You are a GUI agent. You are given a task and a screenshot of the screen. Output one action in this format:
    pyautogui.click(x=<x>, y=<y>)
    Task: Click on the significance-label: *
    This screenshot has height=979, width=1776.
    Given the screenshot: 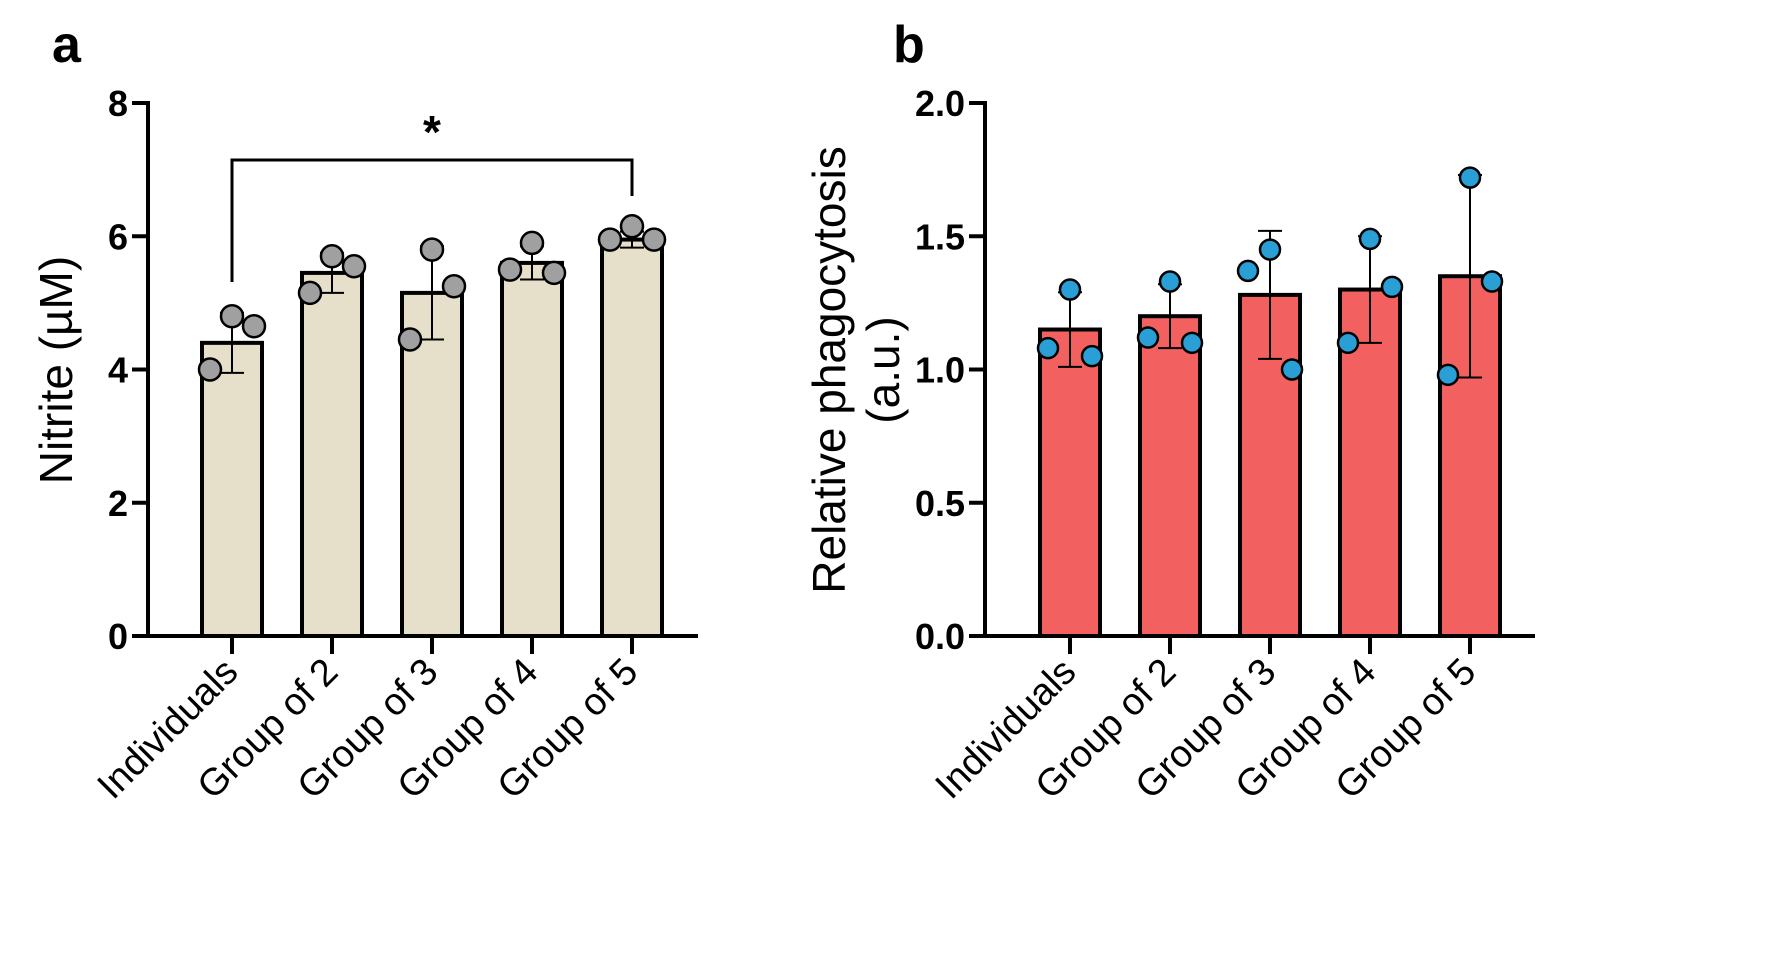 What is the action you would take?
    pyautogui.click(x=432, y=132)
    